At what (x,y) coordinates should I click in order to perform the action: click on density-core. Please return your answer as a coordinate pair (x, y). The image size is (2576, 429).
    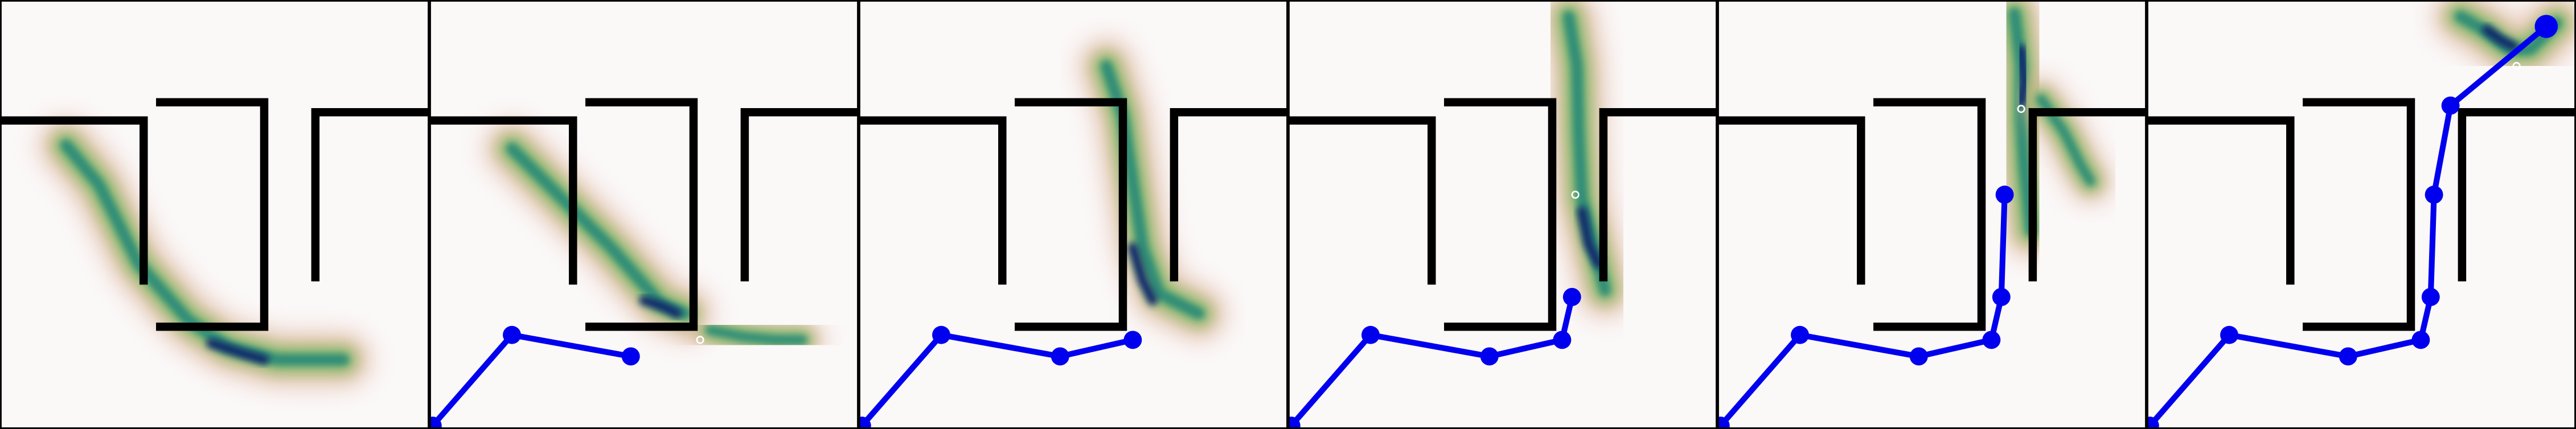
    Looking at the image, I should click on (2023, 76).